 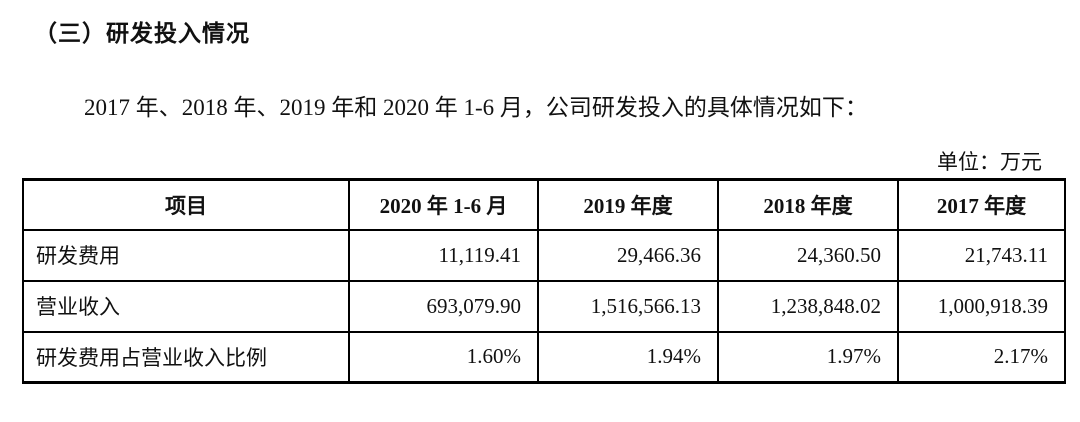 I want to click on row-label-revenue: 营业收入, so click(x=186, y=306).